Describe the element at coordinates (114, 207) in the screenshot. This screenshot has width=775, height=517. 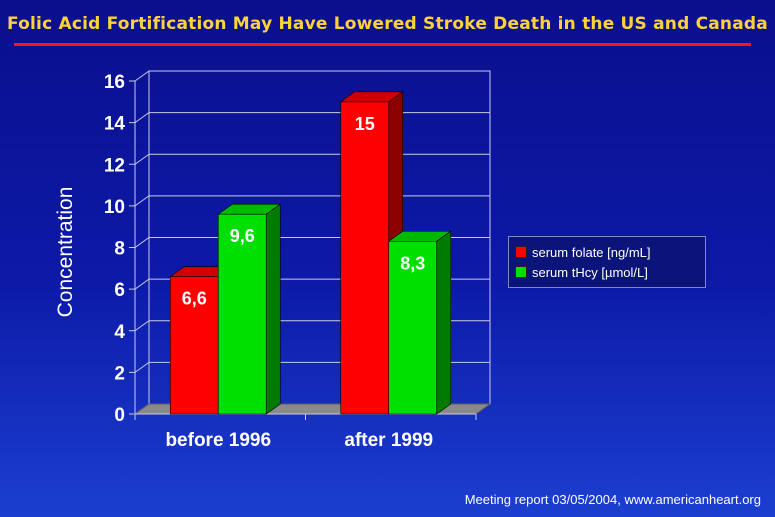
I see `y-tick-label: 10` at that location.